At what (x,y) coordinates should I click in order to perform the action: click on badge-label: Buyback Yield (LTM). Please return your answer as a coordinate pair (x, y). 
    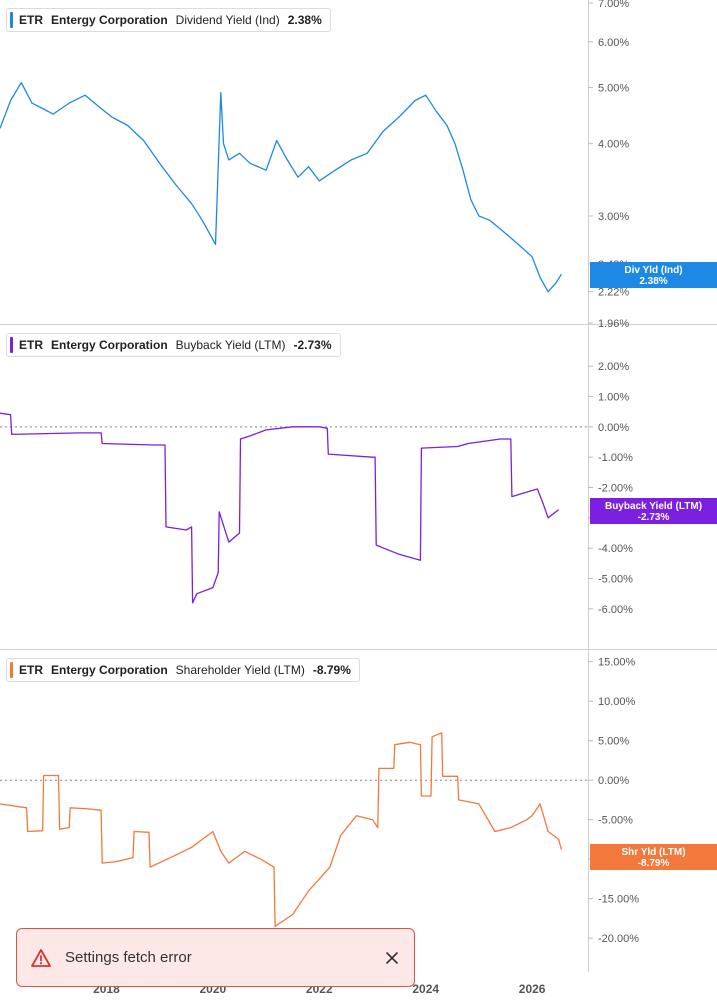
    Looking at the image, I should click on (653, 506).